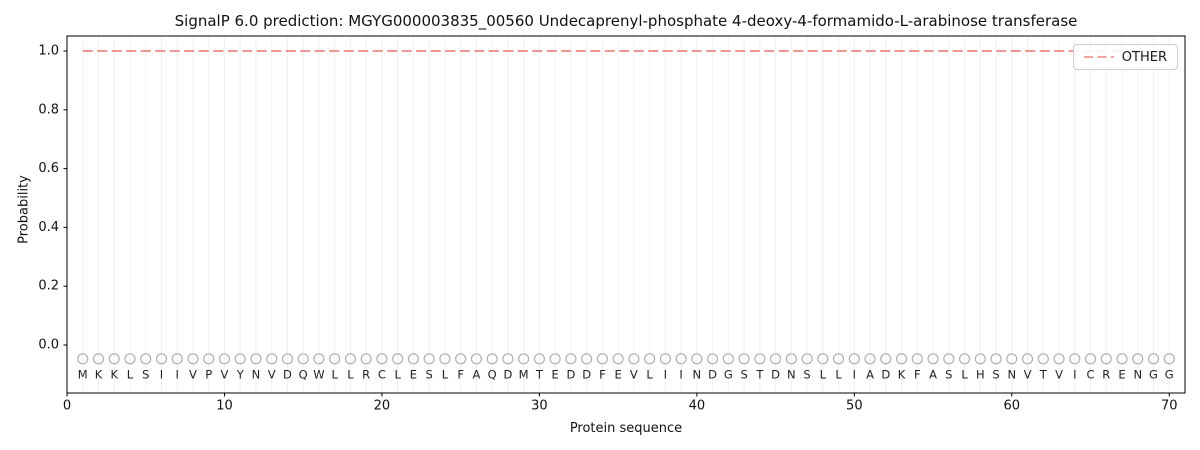  What do you see at coordinates (1144, 57) in the screenshot?
I see `legend-label-other: OTHER` at bounding box center [1144, 57].